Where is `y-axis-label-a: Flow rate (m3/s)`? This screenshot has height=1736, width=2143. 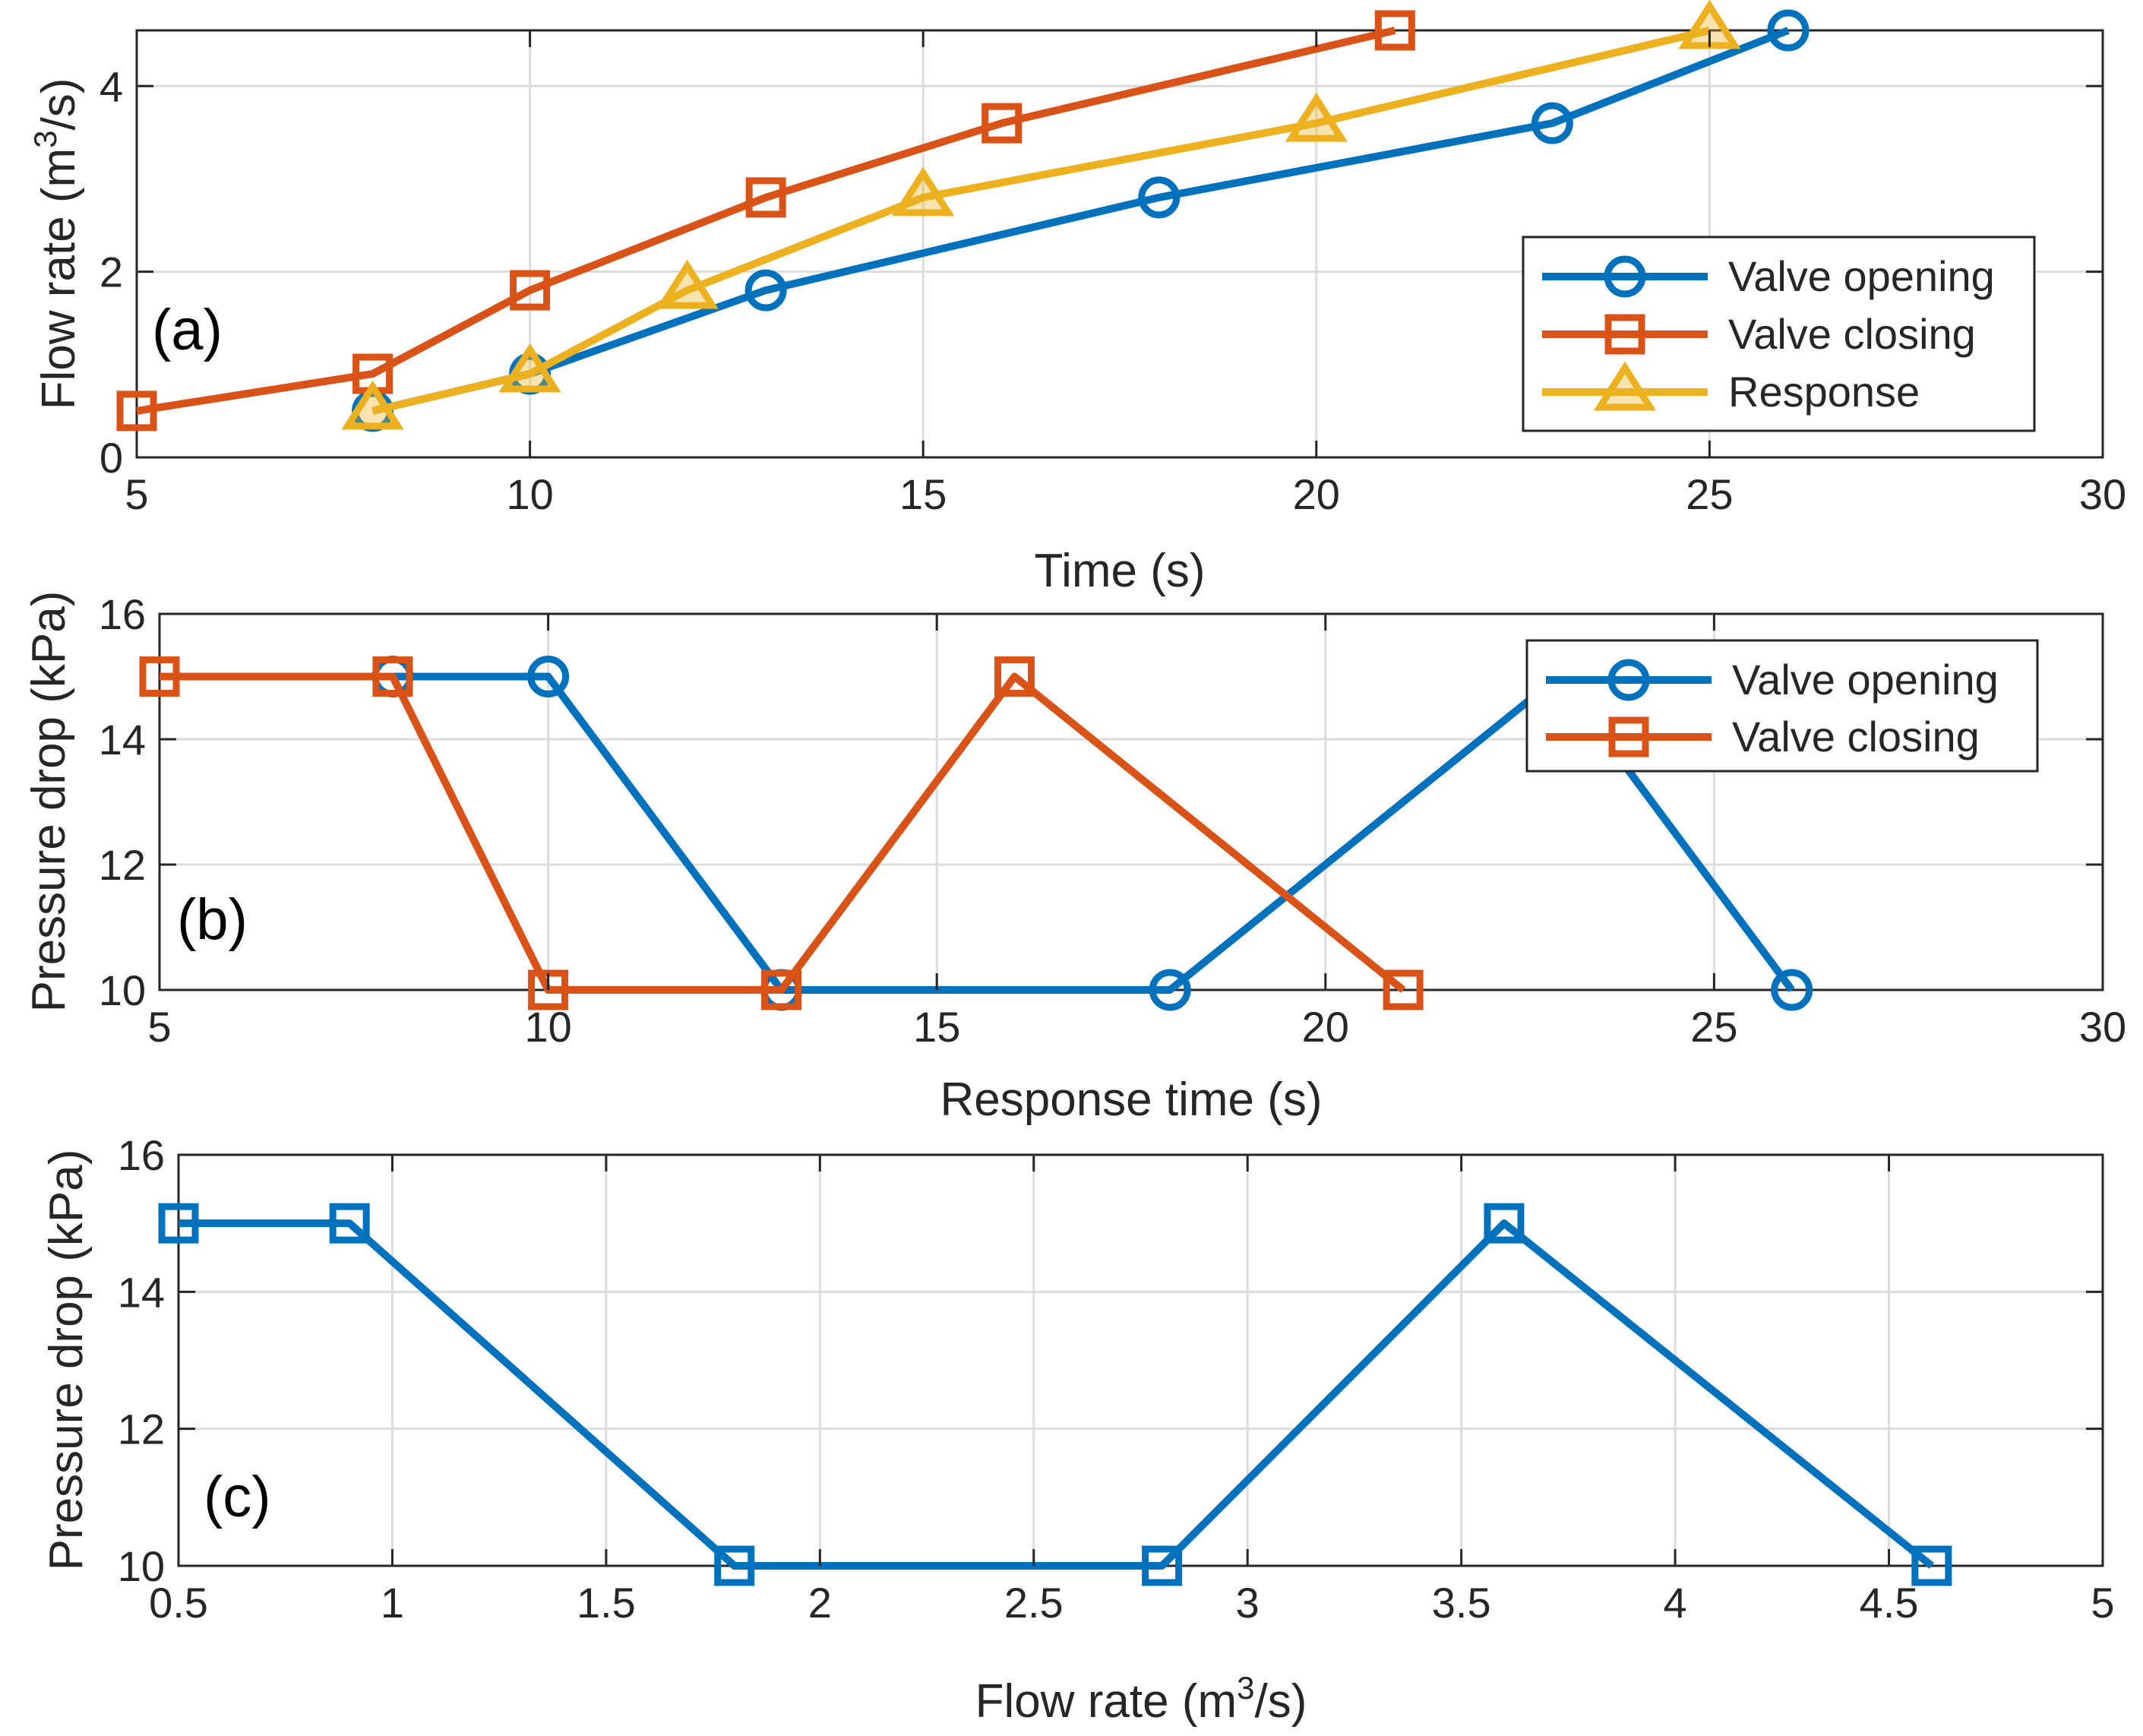
y-axis-label-a: Flow rate (m3/s) is located at coordinates (56, 244).